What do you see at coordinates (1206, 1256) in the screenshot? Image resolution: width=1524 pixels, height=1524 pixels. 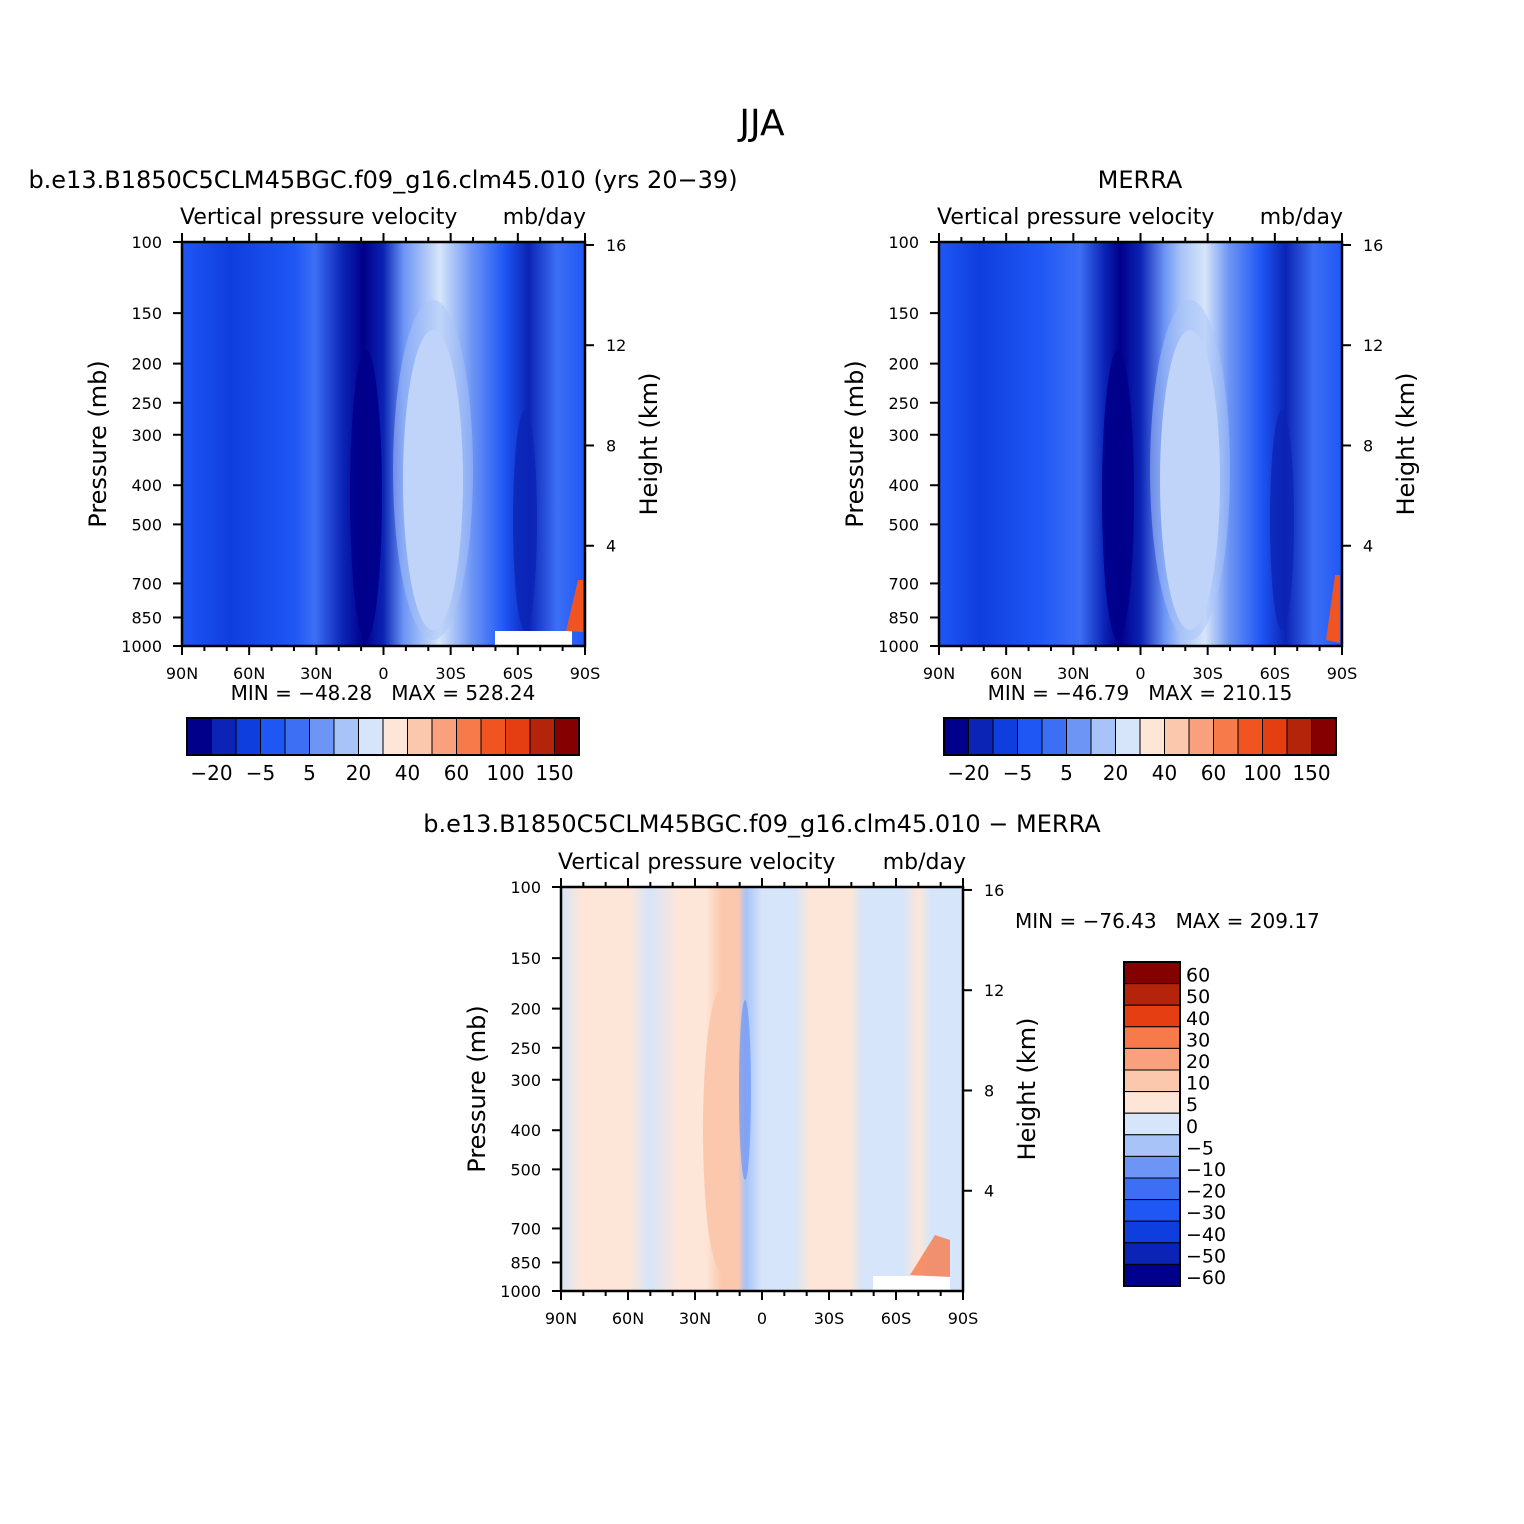 I see `colorbar-label: −50` at bounding box center [1206, 1256].